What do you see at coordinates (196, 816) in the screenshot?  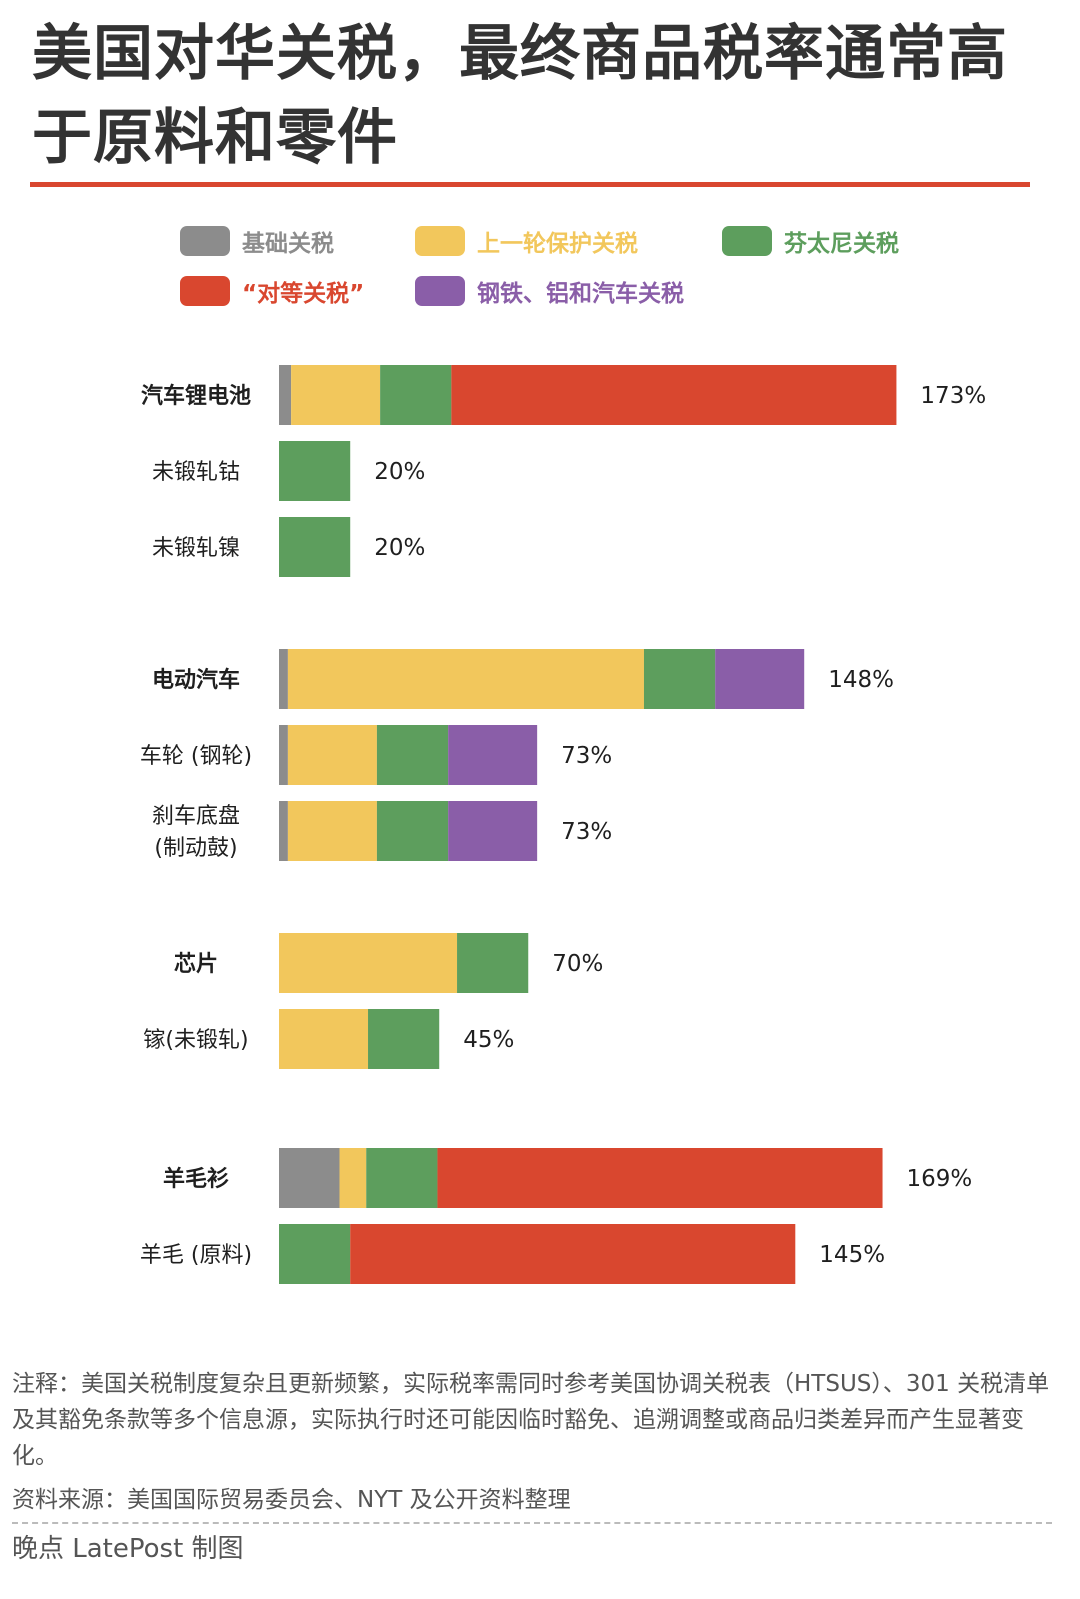 I see `category-label-line: 刹车底盘` at bounding box center [196, 816].